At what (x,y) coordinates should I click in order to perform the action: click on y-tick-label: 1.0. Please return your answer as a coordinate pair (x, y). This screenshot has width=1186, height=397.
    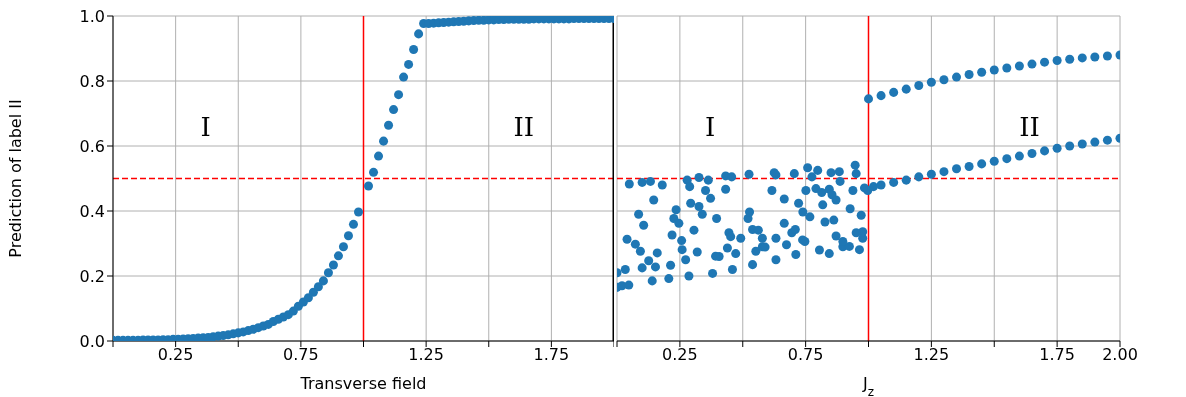
    Looking at the image, I should click on (92, 16).